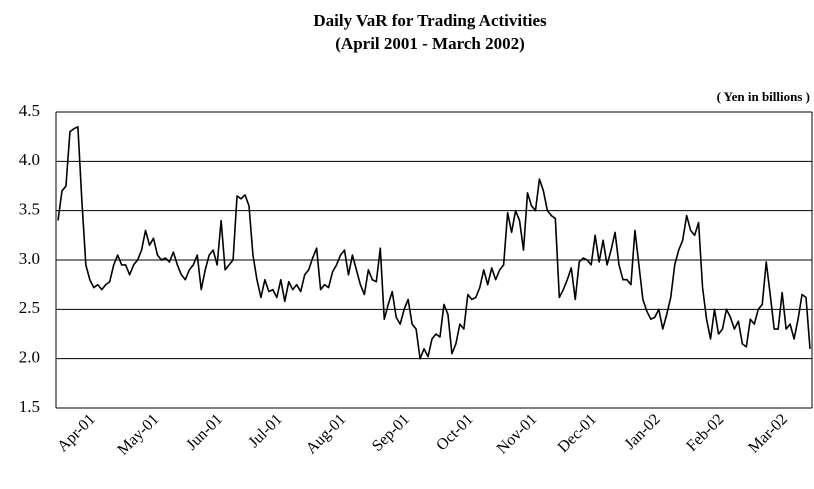 The width and height of the screenshot is (814, 489). I want to click on unit-note: ( Yen in billions ), so click(763, 96).